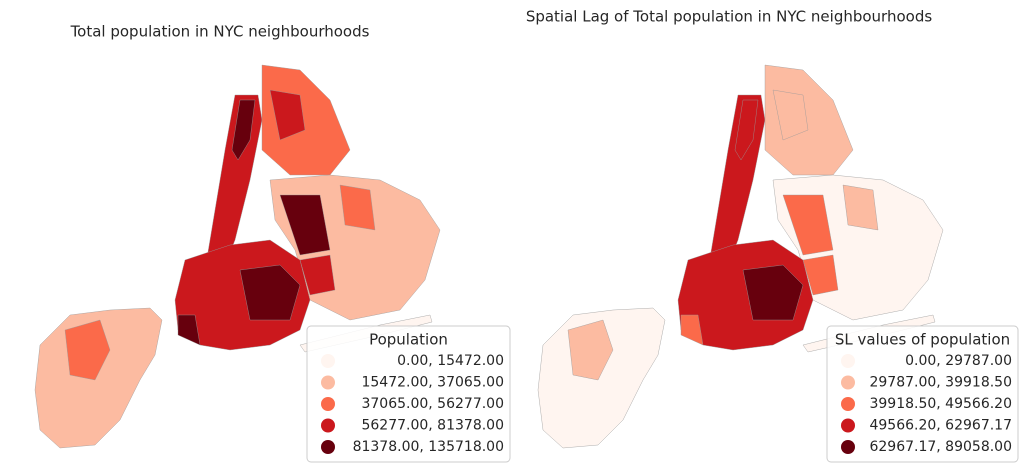  What do you see at coordinates (450, 361) in the screenshot?
I see `legend-label: 0.00, 15472.00` at bounding box center [450, 361].